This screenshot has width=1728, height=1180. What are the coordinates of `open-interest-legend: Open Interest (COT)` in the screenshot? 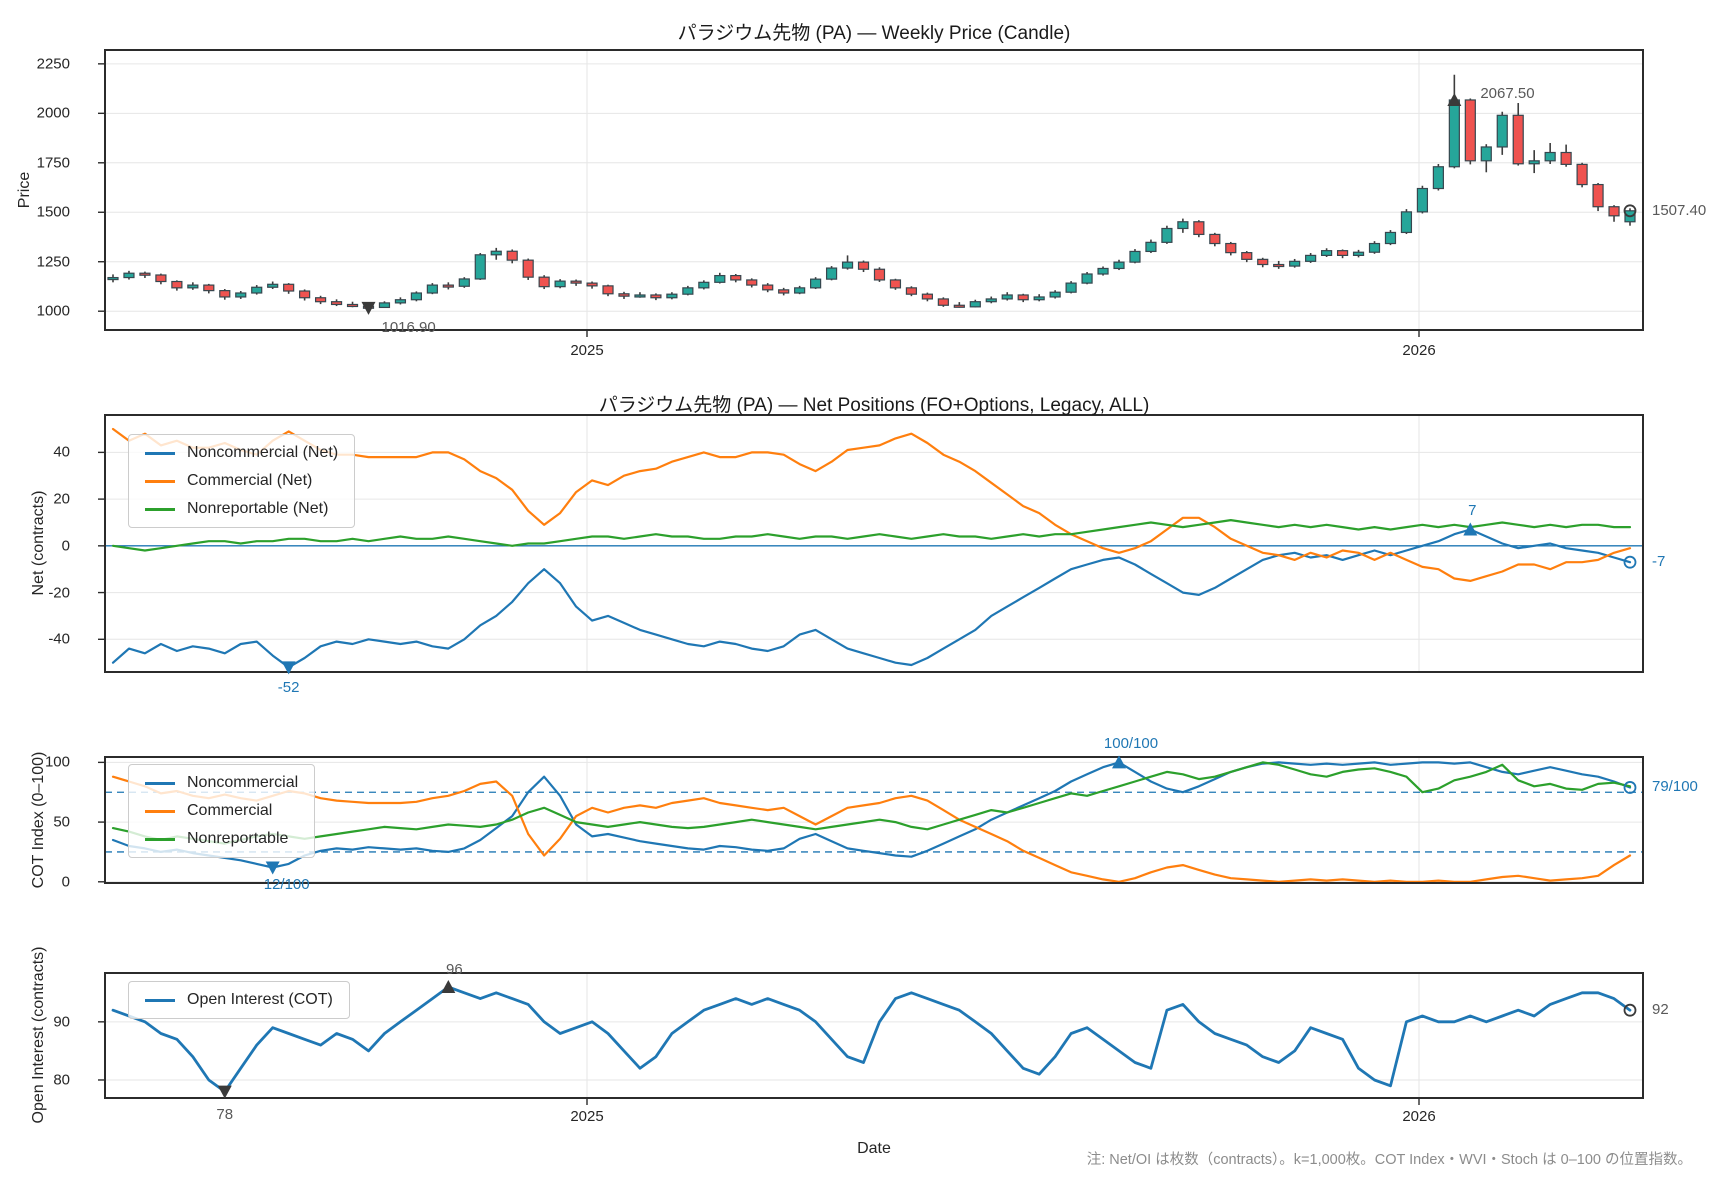 It's located at (239, 1000).